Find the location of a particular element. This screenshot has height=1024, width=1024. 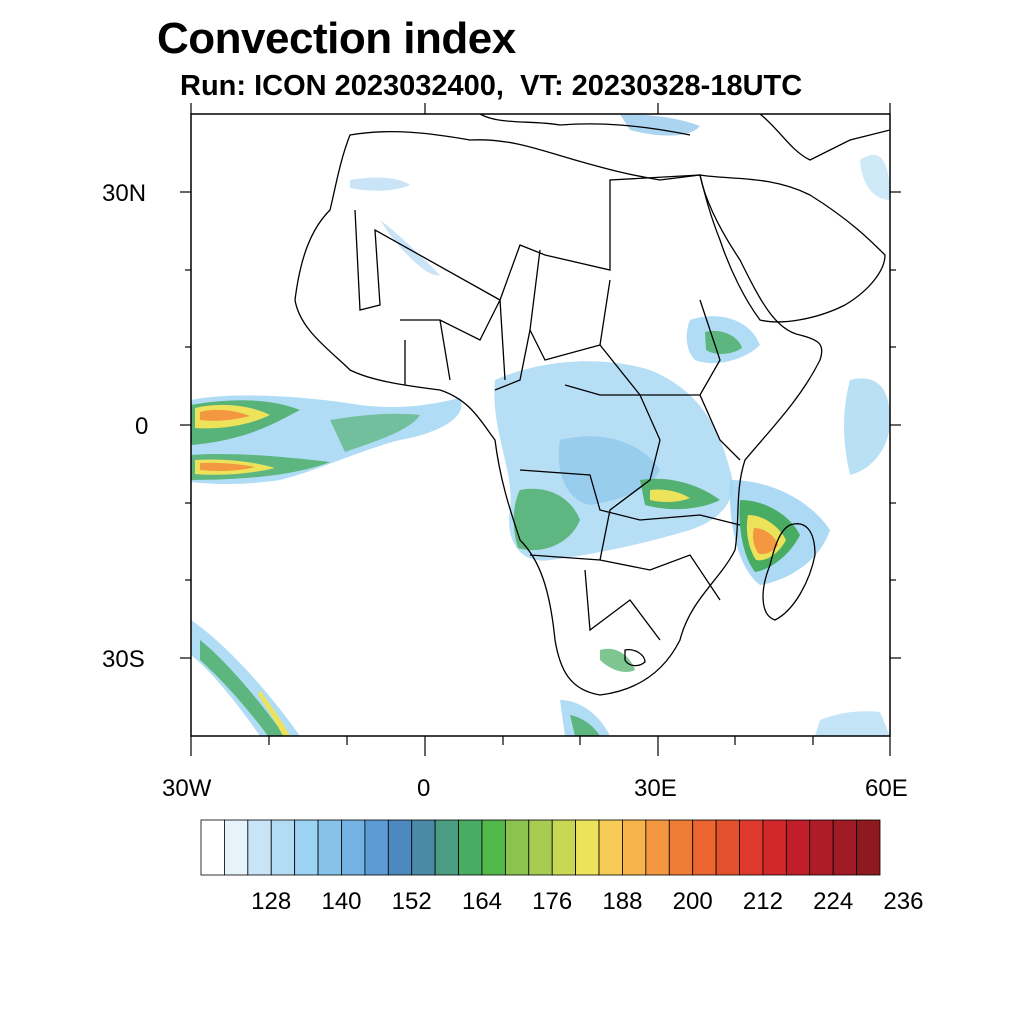

colorbar-tick-label: 140 is located at coordinates (341, 901).